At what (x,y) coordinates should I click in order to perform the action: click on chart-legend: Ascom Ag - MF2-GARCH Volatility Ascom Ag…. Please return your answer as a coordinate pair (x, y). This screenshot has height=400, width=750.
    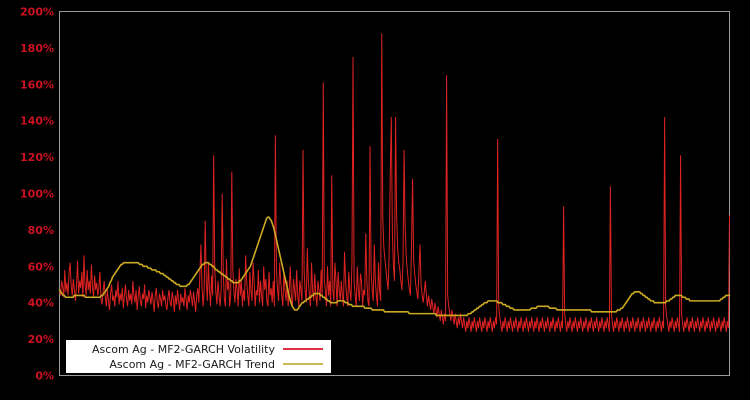
    Looking at the image, I should click on (198, 356).